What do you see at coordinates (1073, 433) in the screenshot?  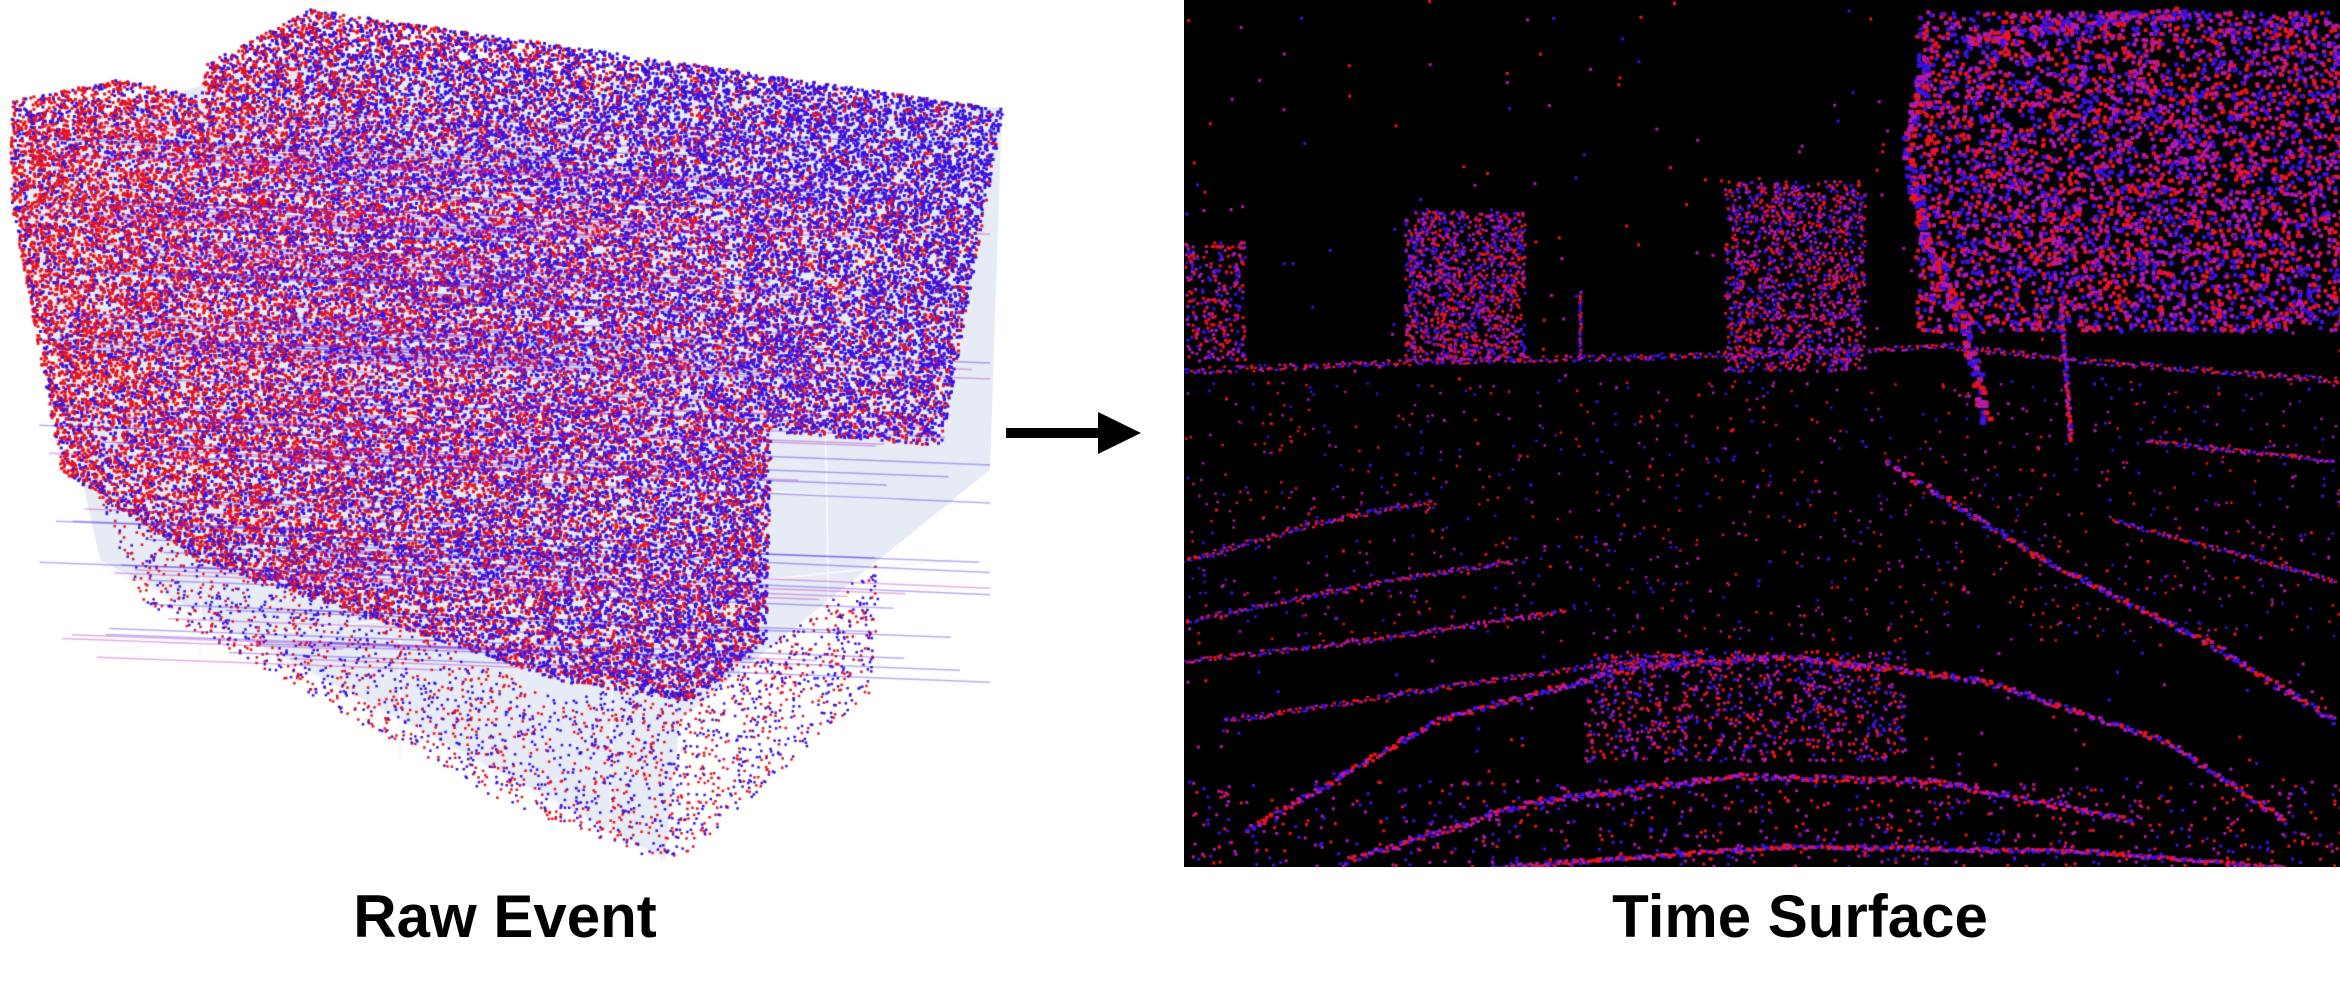 I see `right-arrow-icon` at bounding box center [1073, 433].